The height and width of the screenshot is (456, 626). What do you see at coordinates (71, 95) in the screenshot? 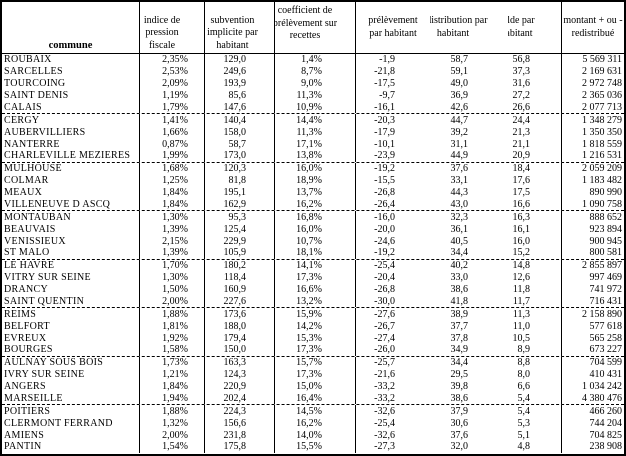
I see `cell-commune: SAINT DENIS` at bounding box center [71, 95].